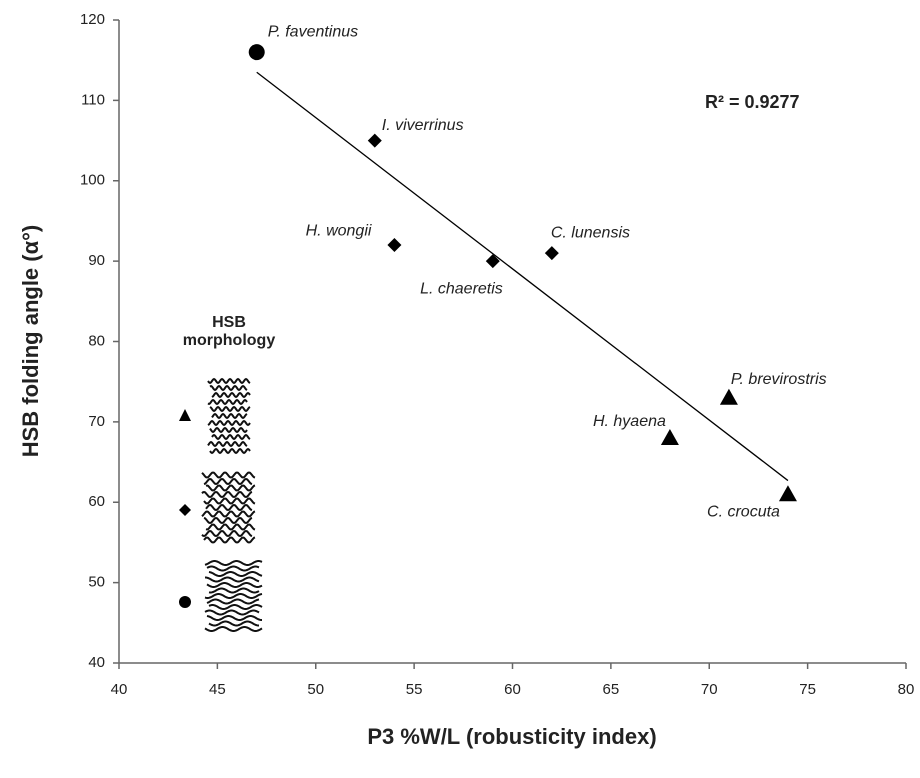  I want to click on x-tick-label: 60, so click(512, 689).